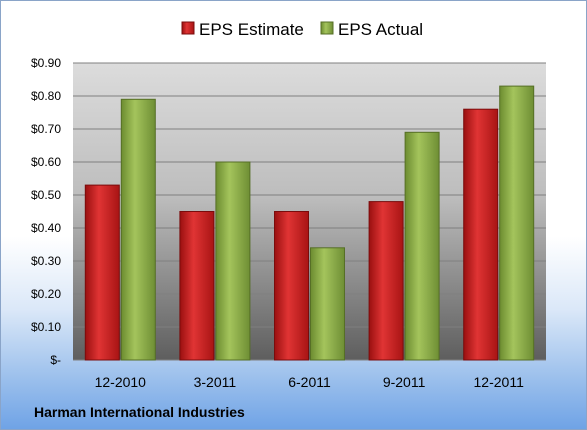 This screenshot has width=587, height=430. Describe the element at coordinates (327, 28) in the screenshot. I see `legend-swatch-actual` at that location.